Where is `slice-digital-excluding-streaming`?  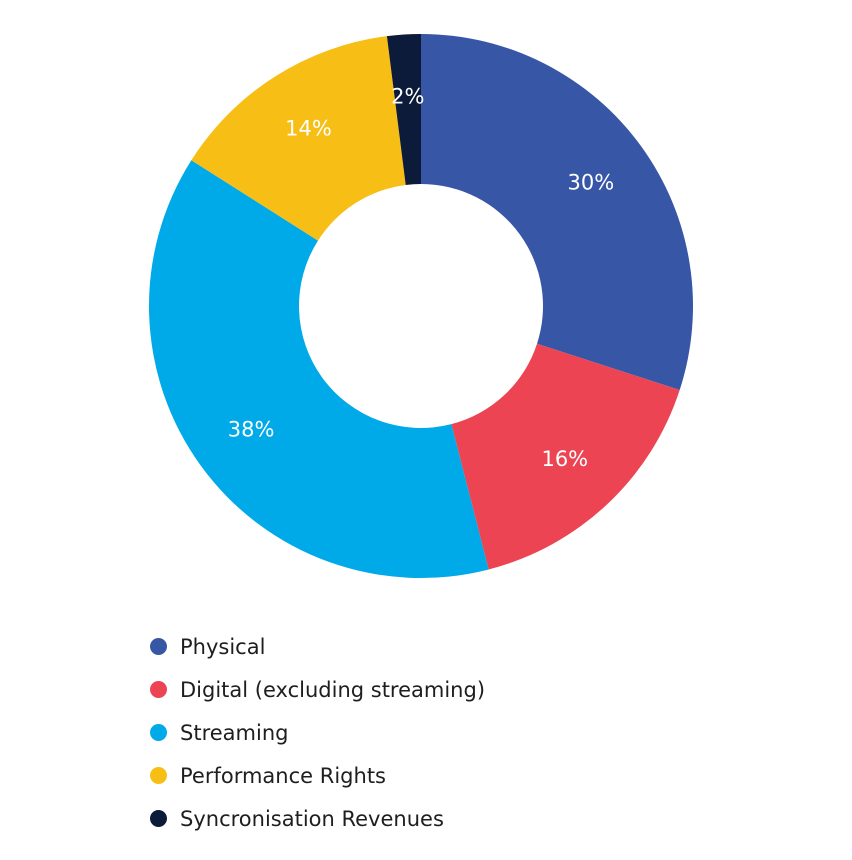 slice-digital-excluding-streaming is located at coordinates (565, 456).